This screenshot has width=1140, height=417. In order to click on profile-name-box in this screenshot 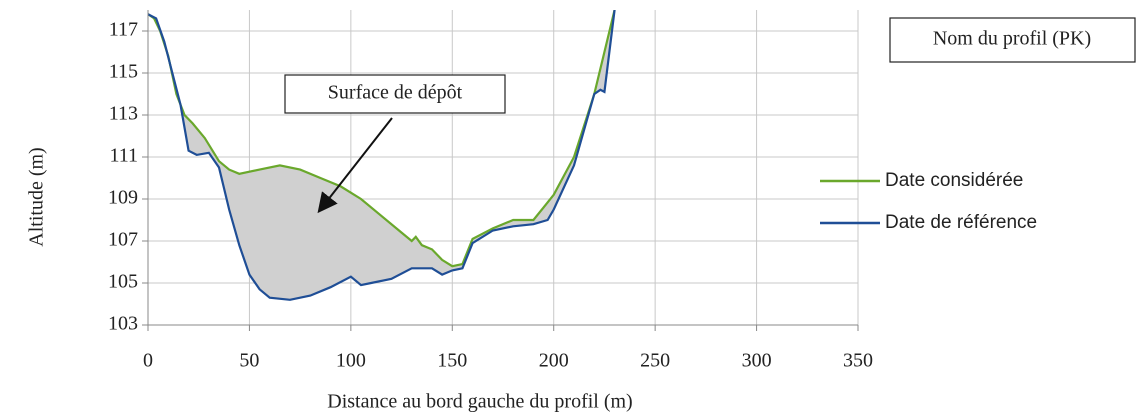, I will do `click(1012, 40)`.